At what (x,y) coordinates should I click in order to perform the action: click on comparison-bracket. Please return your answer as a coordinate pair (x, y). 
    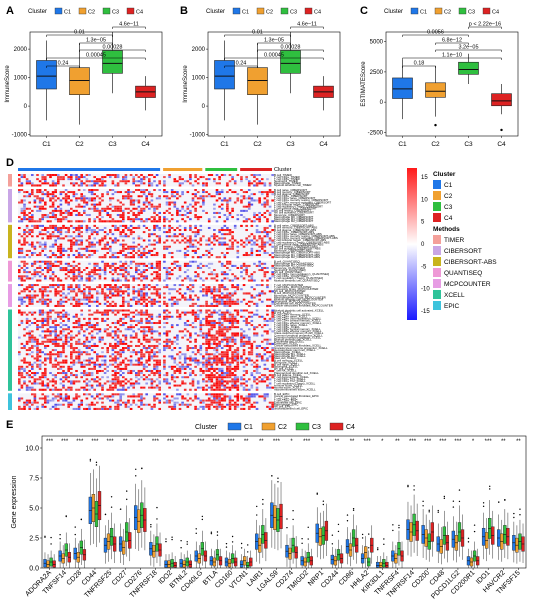
    Looking at the image, I should click on (452, 43).